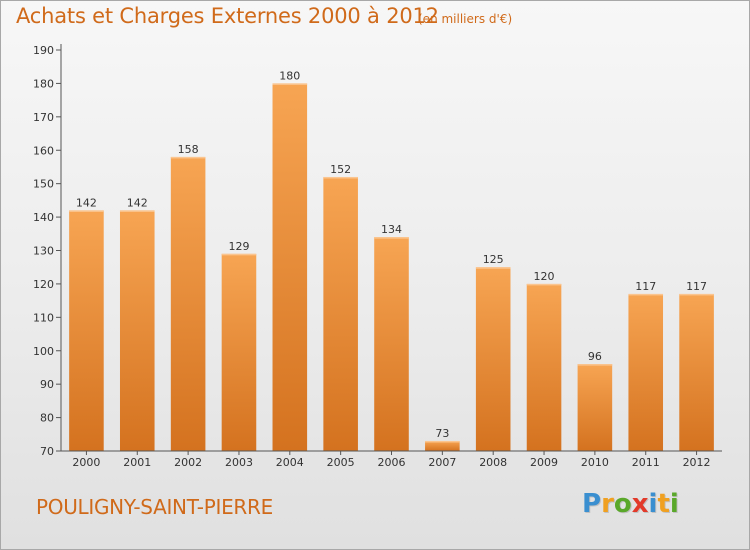 The image size is (750, 550). I want to click on x-tick-label-2007: 2007, so click(442, 462).